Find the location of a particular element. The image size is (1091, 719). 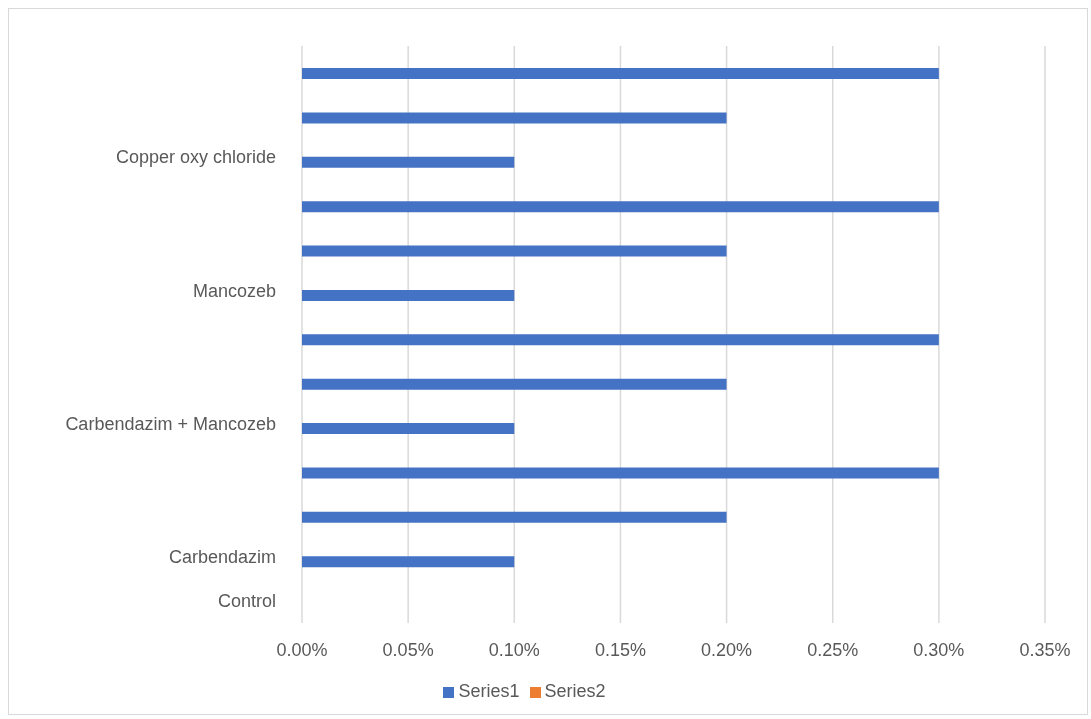

legend-label: Series2 is located at coordinates (575, 691).